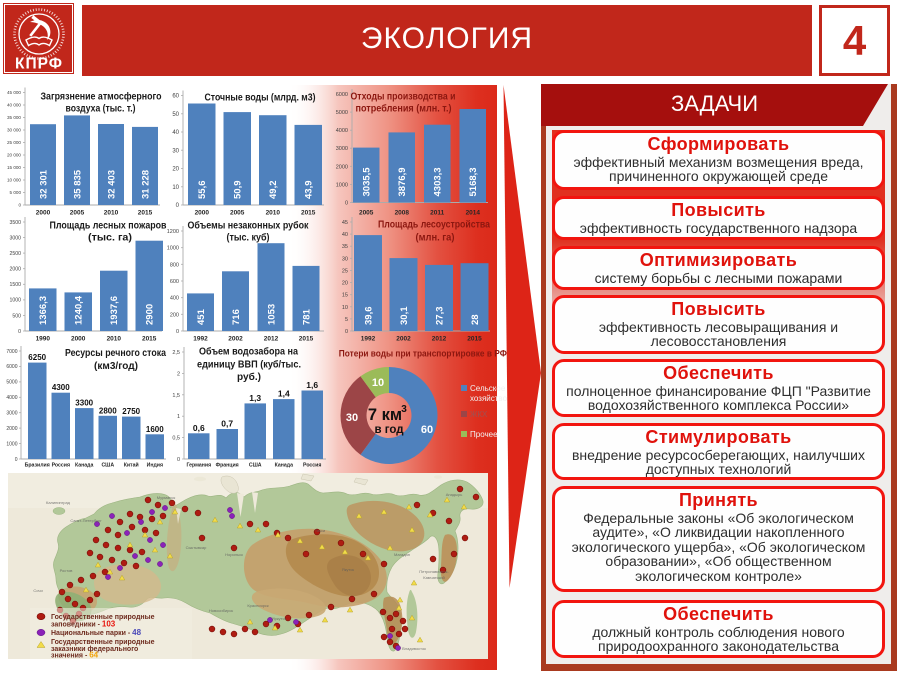 The height and width of the screenshot is (675, 900). Describe the element at coordinates (221, 610) in the screenshot. I see `svg-text: Новосибирск` at that location.